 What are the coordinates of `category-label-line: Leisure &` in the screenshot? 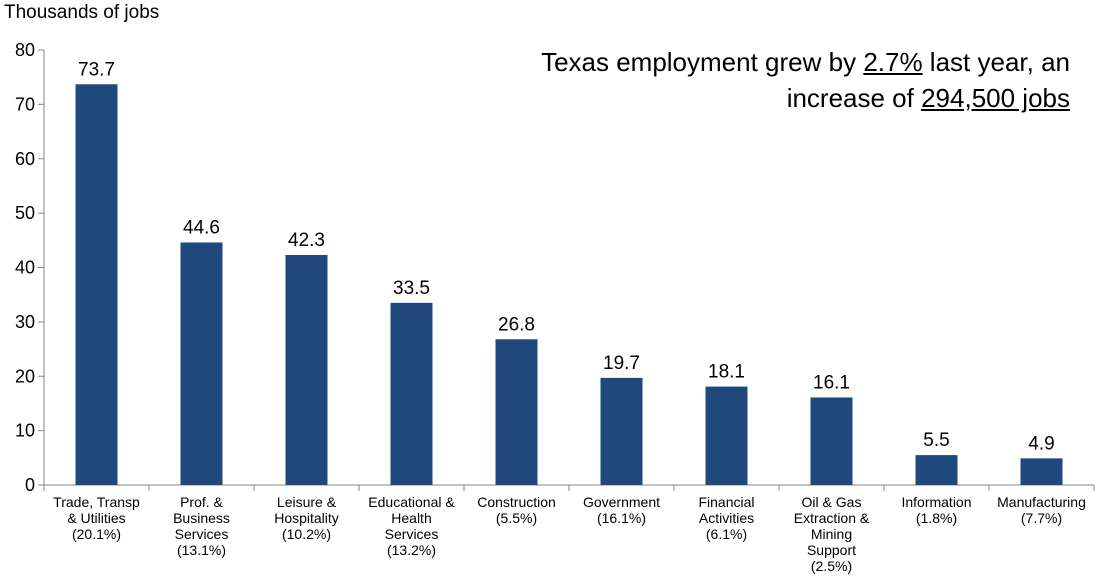 It's located at (307, 502).